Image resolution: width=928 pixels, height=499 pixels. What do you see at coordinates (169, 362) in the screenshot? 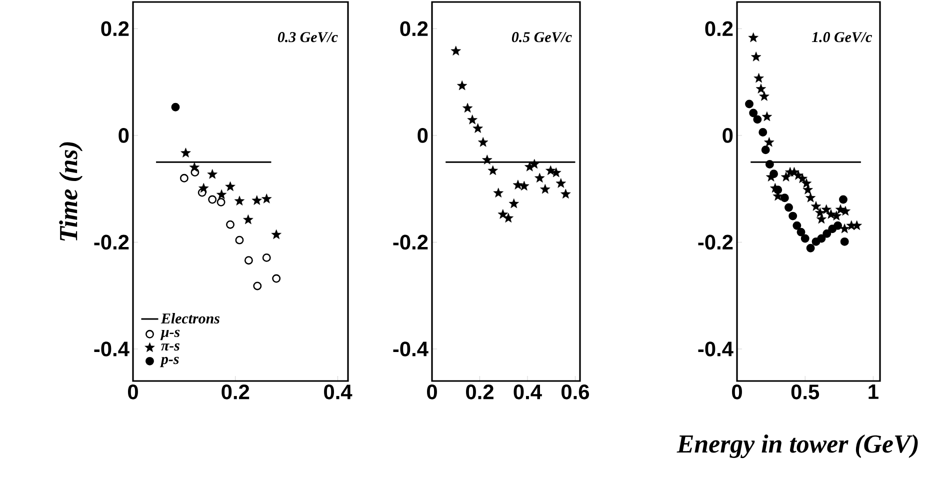
I see `legend-label: p-s` at bounding box center [169, 362].